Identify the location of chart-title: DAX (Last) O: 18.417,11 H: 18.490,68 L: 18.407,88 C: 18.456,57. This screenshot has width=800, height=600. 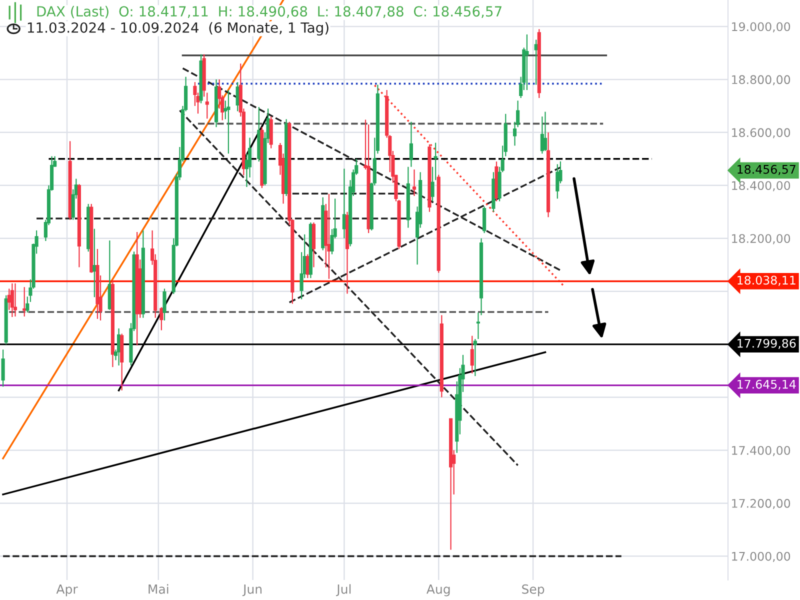
(269, 12).